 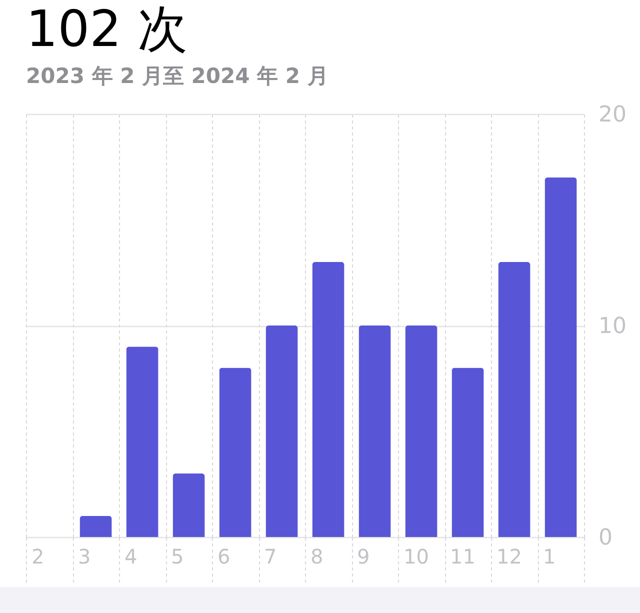 I want to click on x-tick-label: 11, so click(x=463, y=556).